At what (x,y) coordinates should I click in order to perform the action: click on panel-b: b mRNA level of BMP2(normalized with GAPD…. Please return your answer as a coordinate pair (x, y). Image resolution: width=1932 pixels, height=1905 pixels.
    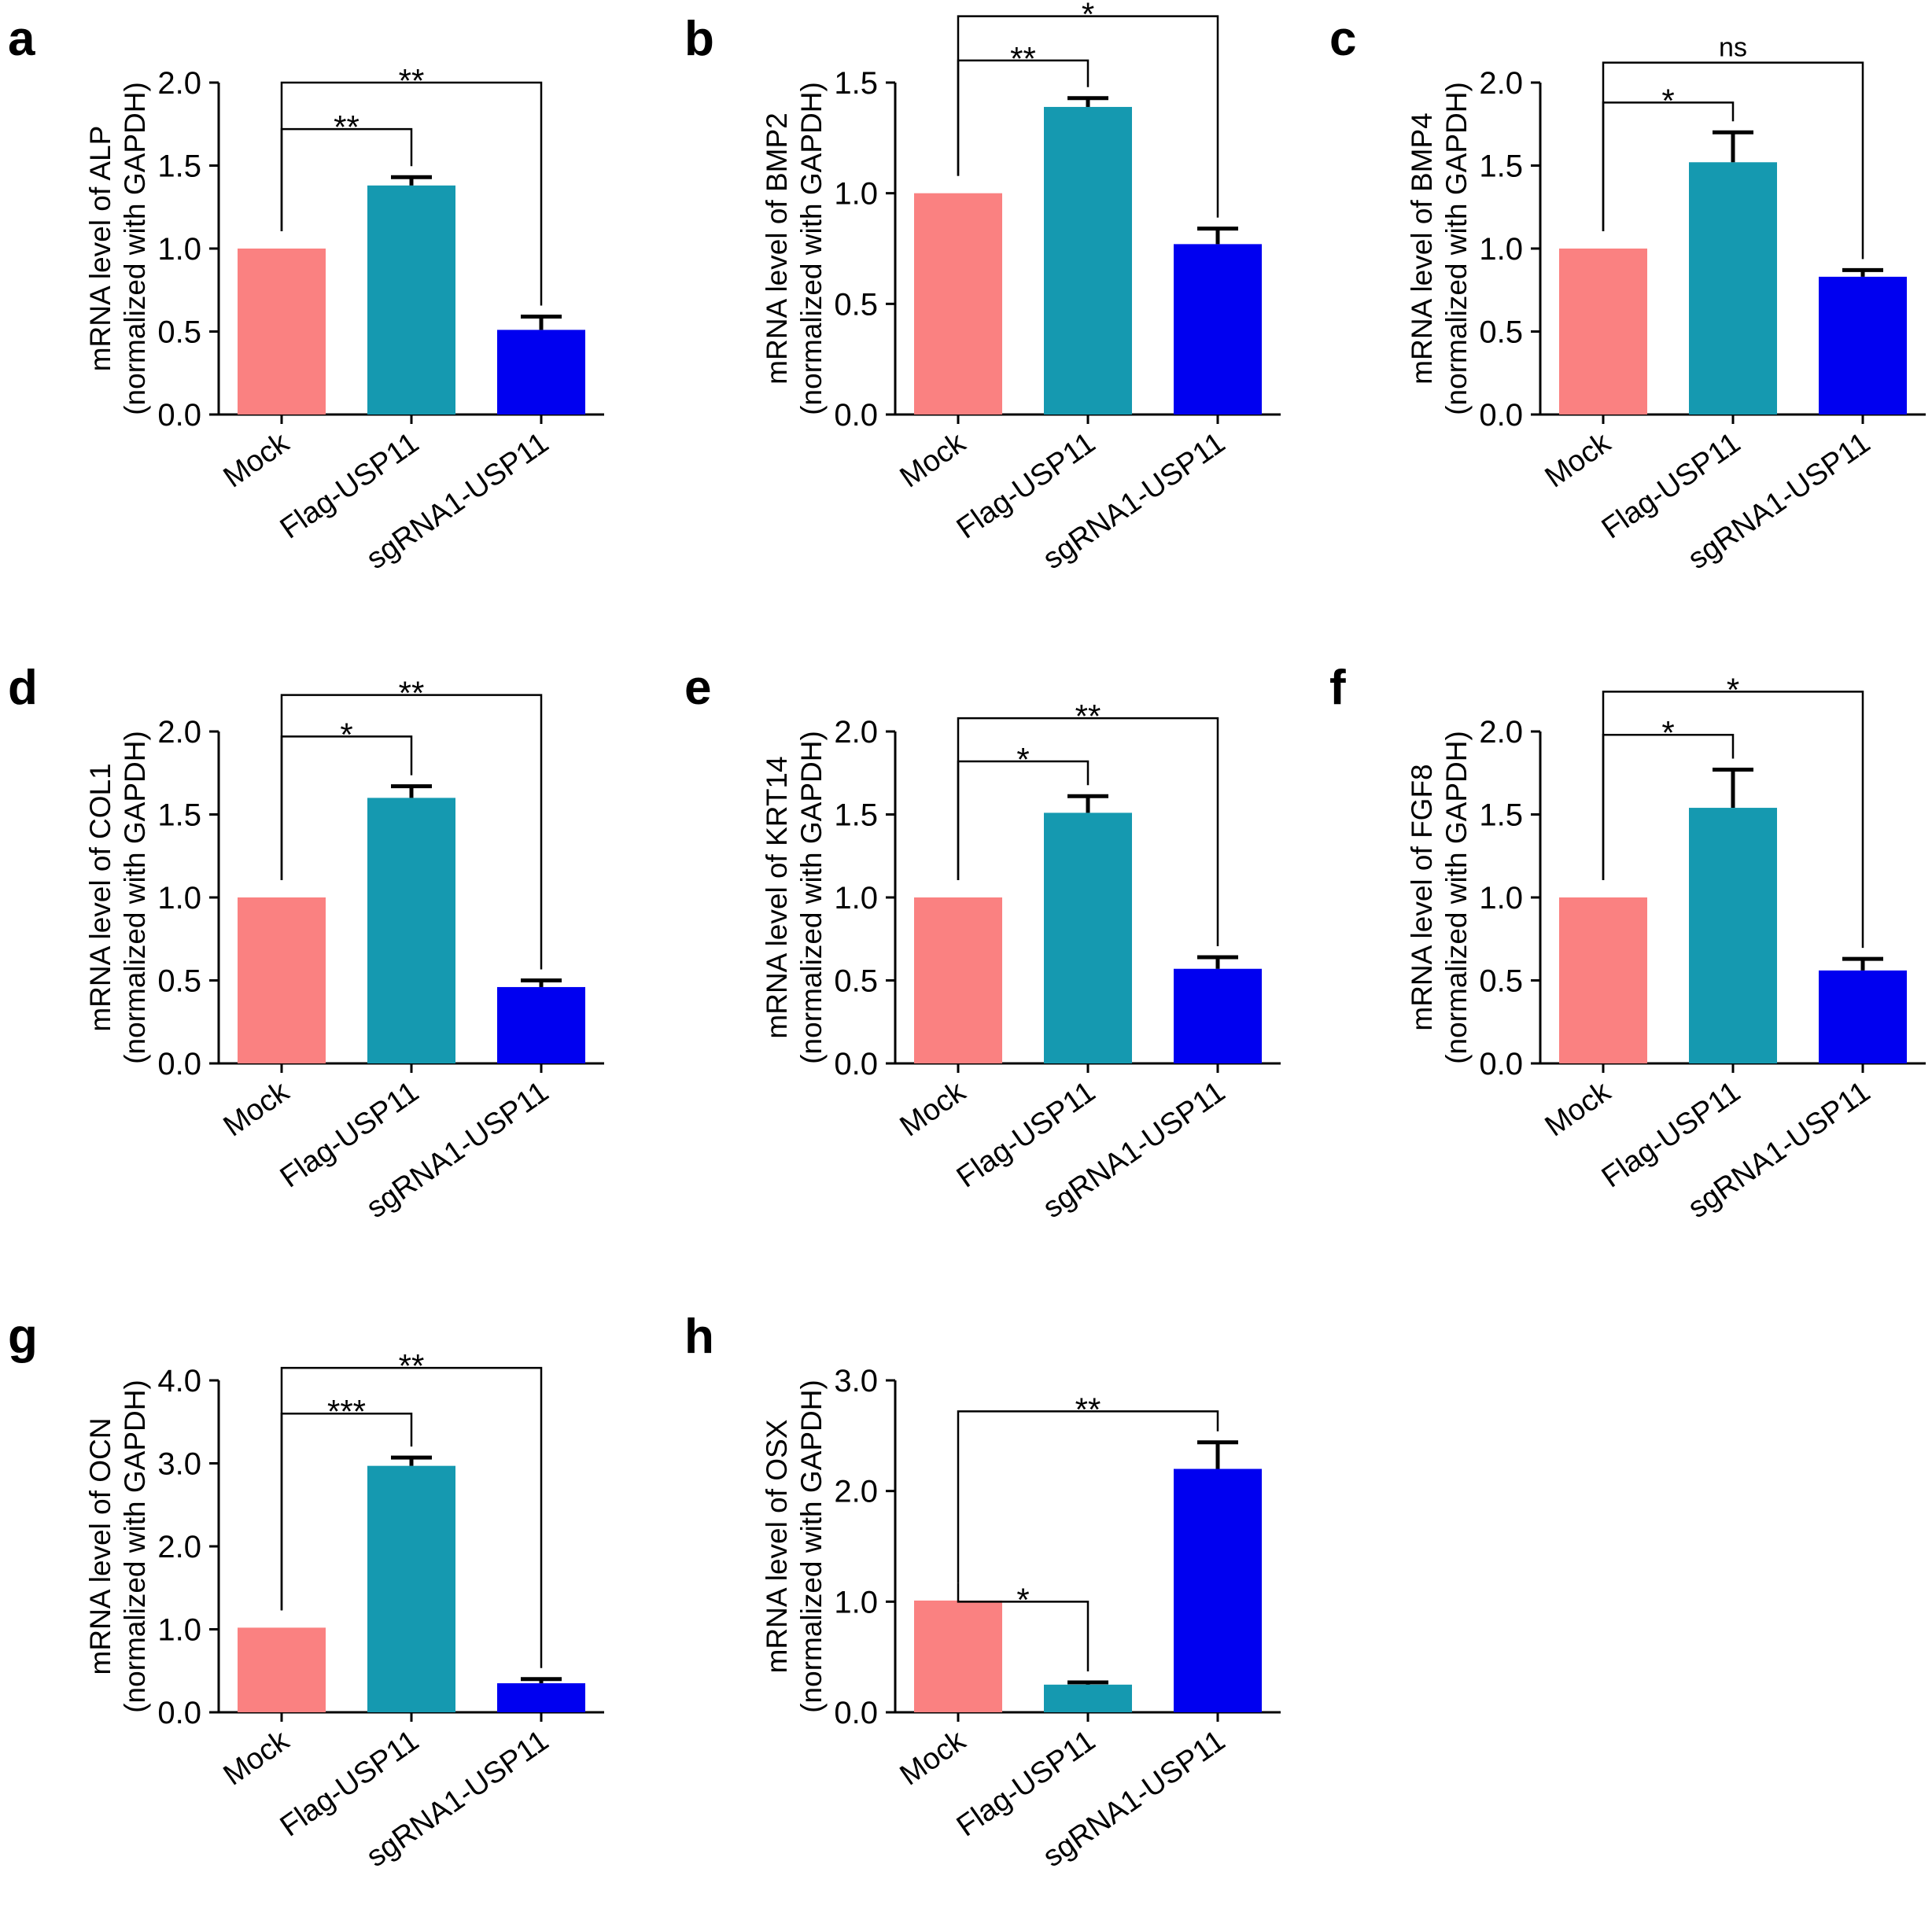
    Looking at the image, I should click on (982, 288).